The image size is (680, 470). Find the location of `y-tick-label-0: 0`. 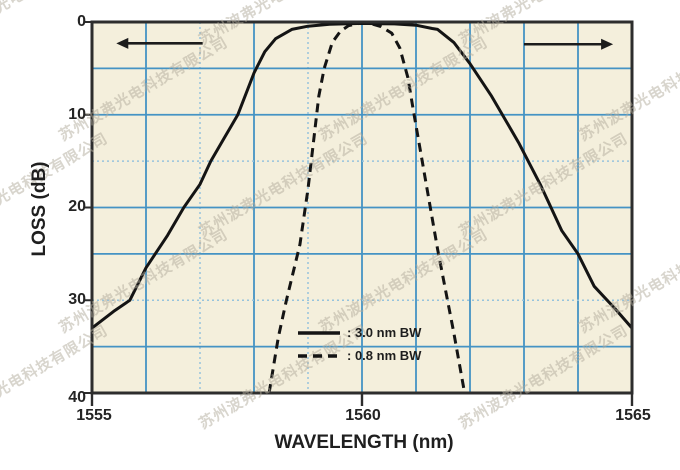

y-tick-label-0: 0 is located at coordinates (81, 21).